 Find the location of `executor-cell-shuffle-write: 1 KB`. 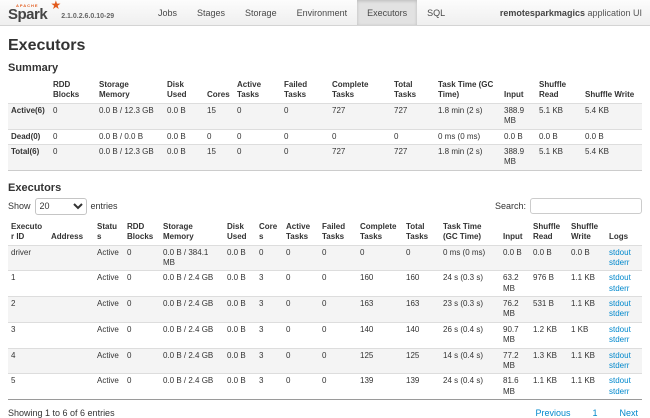

executor-cell-shuffle-write: 1 KB is located at coordinates (587, 335).